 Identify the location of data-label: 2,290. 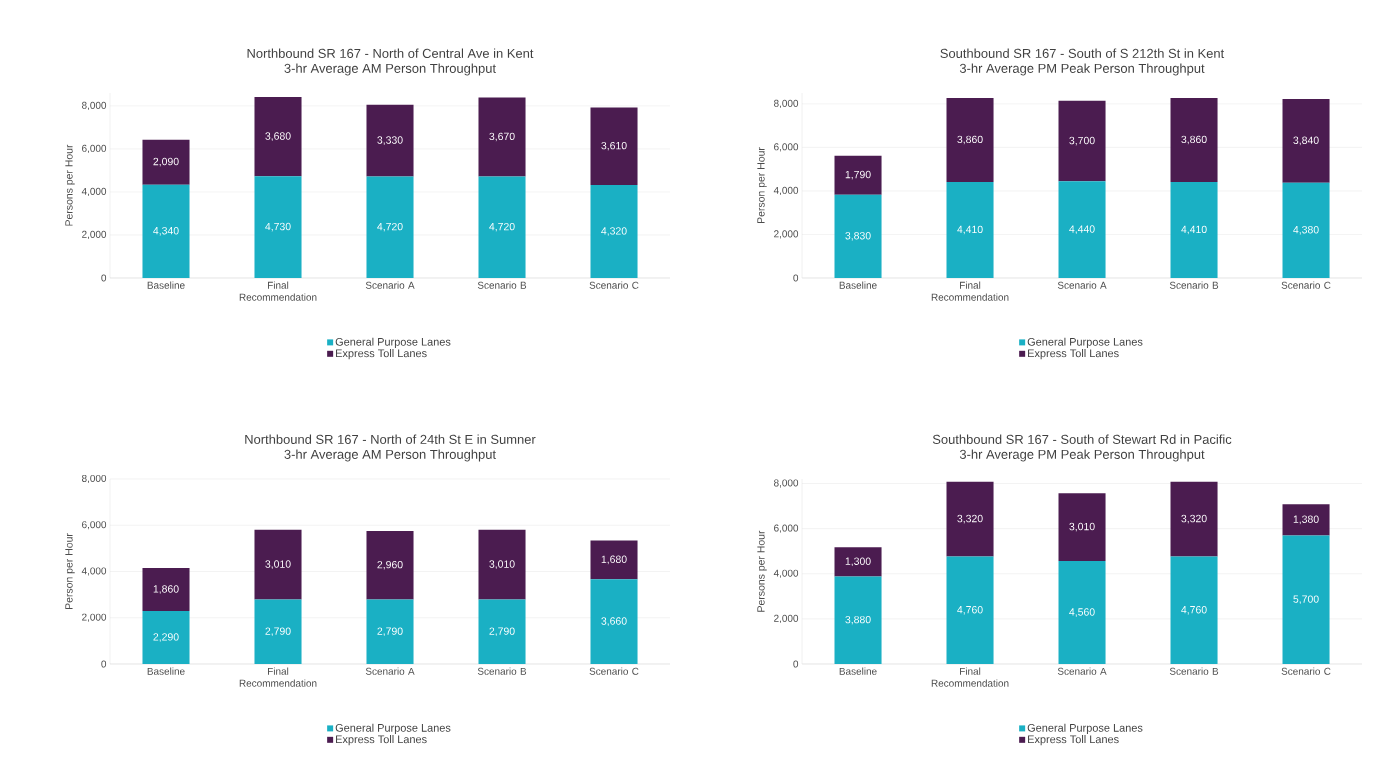
(166, 637).